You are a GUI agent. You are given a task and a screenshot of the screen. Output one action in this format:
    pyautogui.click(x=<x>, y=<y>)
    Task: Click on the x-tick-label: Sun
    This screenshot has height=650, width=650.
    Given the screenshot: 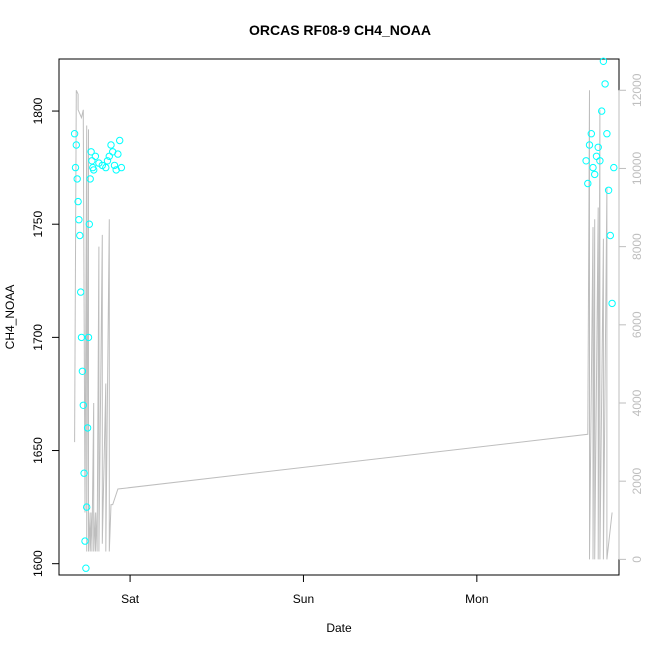 What is the action you would take?
    pyautogui.click(x=303, y=599)
    